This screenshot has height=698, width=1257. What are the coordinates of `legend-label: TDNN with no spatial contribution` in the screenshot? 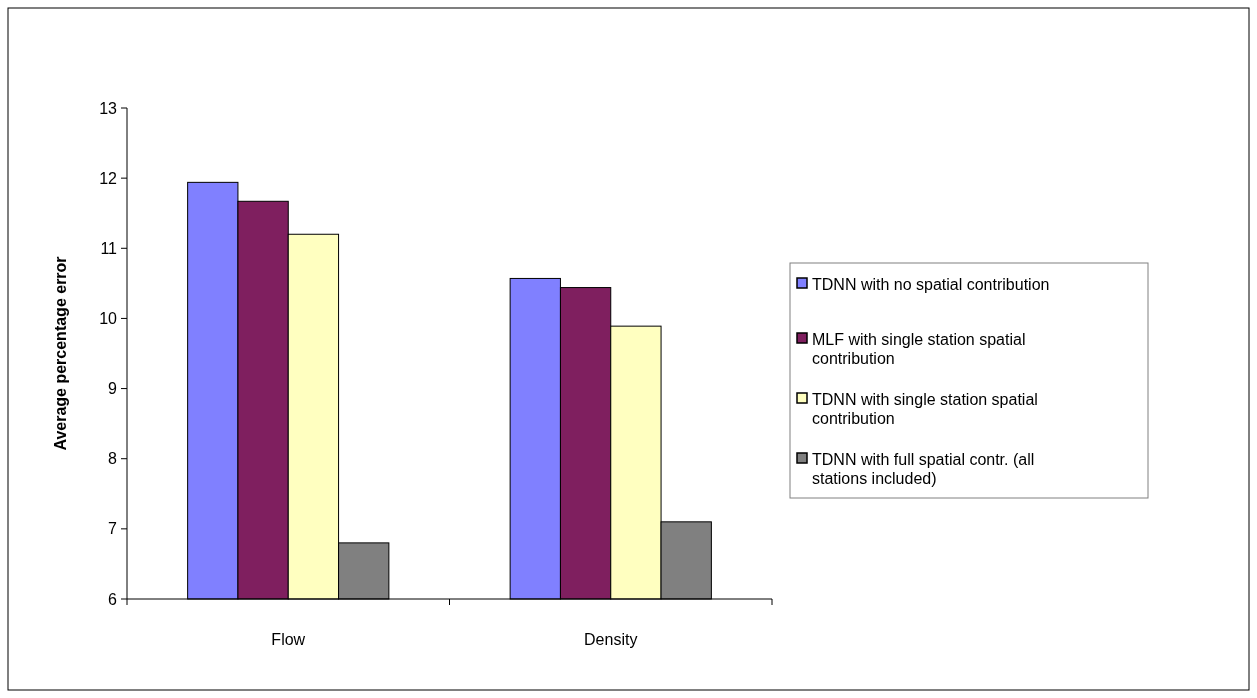 It's located at (931, 284).